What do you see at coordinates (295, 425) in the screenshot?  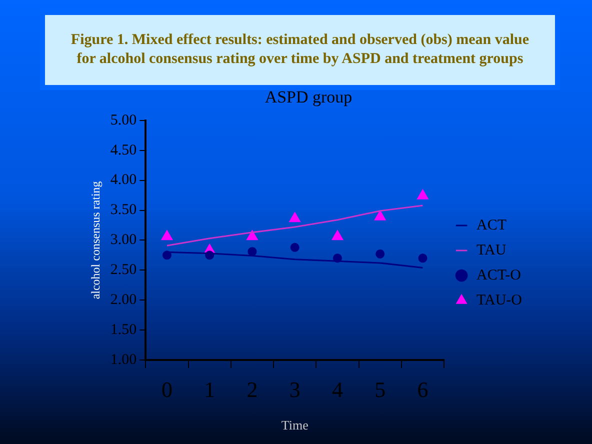 I see `x-axis-title: Time` at bounding box center [295, 425].